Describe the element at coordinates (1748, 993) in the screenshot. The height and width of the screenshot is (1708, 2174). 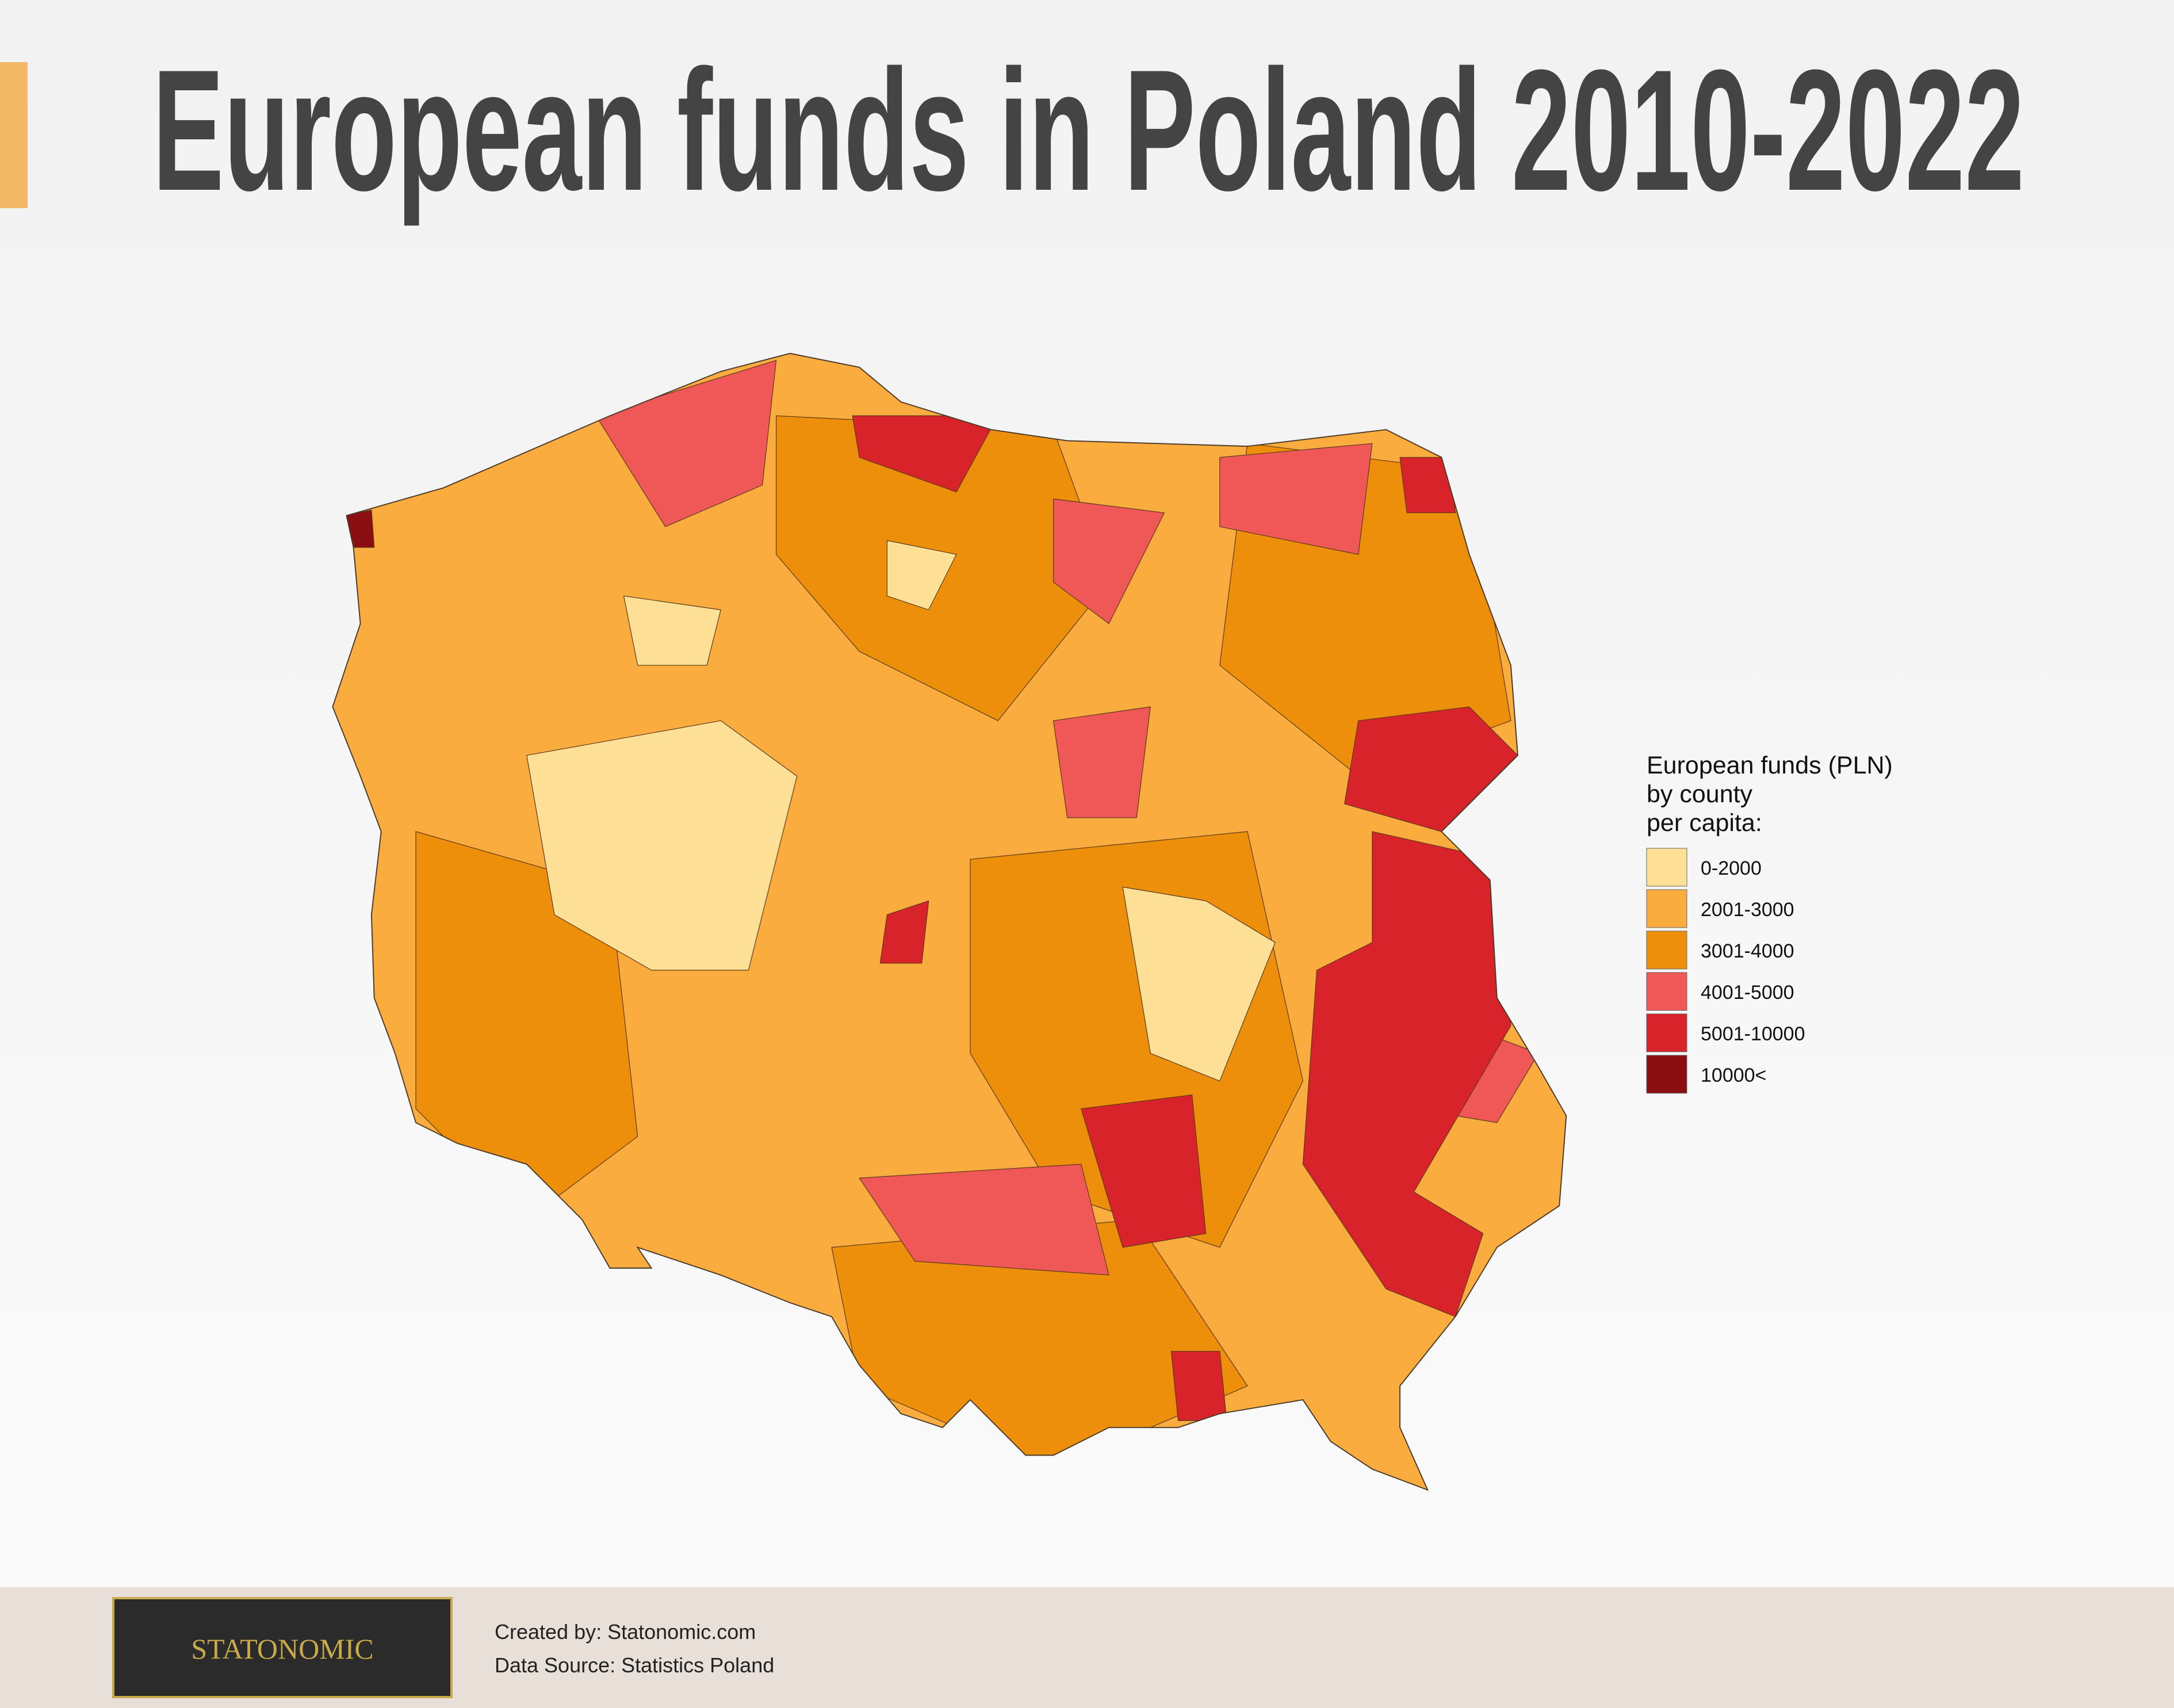
I see `legend-label: 4001-5000` at that location.